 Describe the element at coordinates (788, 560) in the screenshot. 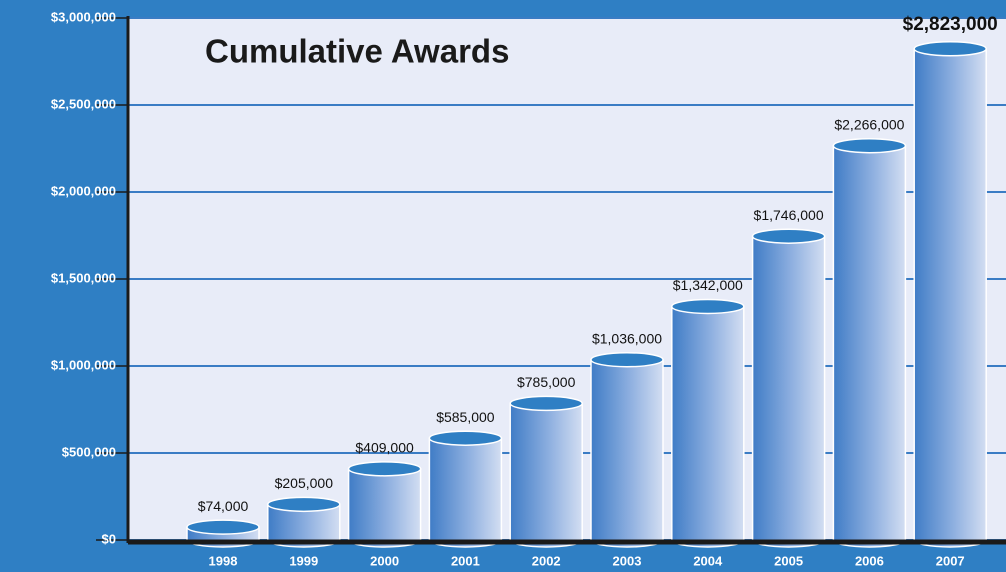

I see `x-tick-label: 2005` at that location.